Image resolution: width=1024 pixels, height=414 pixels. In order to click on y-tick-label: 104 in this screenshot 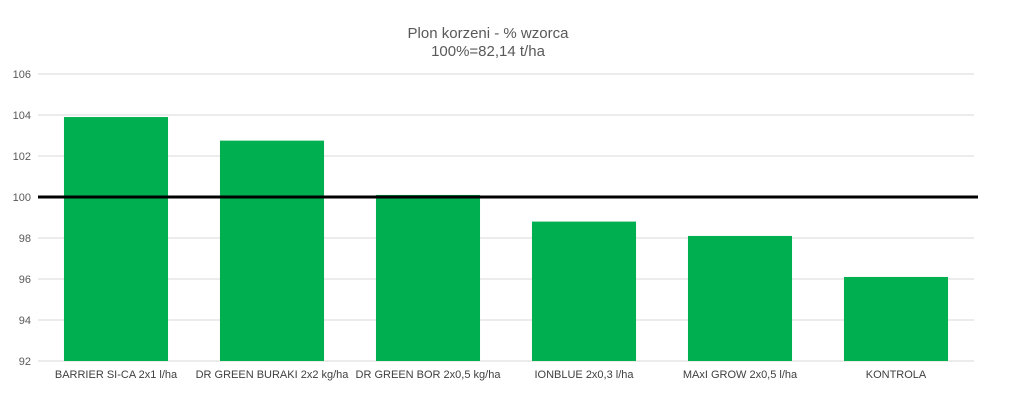, I will do `click(22, 116)`.